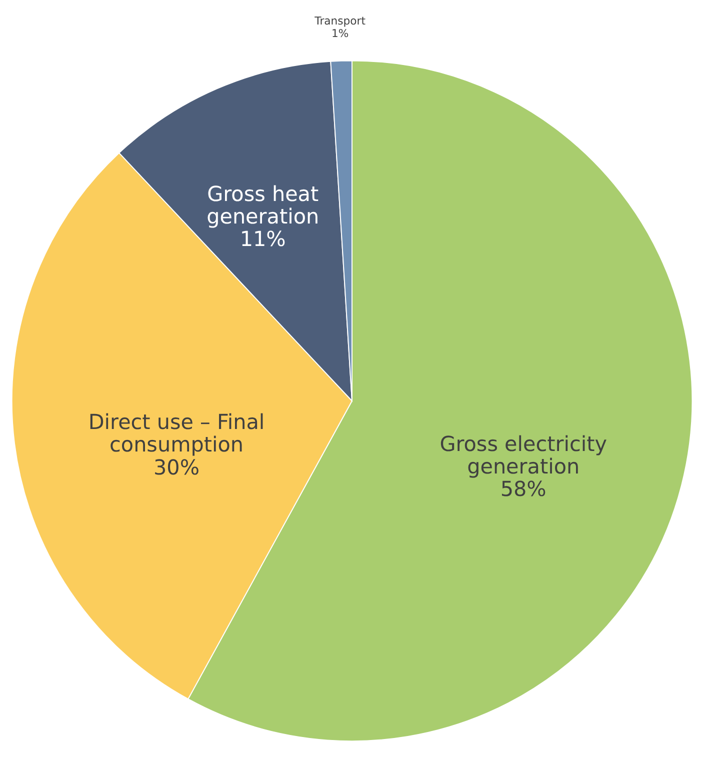 The width and height of the screenshot is (704, 772). What do you see at coordinates (176, 433) in the screenshot?
I see `slice-label: Direct use – Final consumption` at bounding box center [176, 433].